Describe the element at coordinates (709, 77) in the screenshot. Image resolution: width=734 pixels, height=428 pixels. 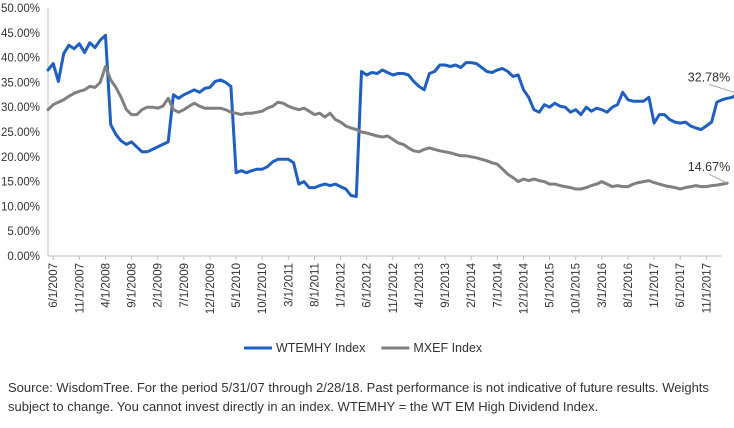
I see `end-value-label: 32.78%` at that location.